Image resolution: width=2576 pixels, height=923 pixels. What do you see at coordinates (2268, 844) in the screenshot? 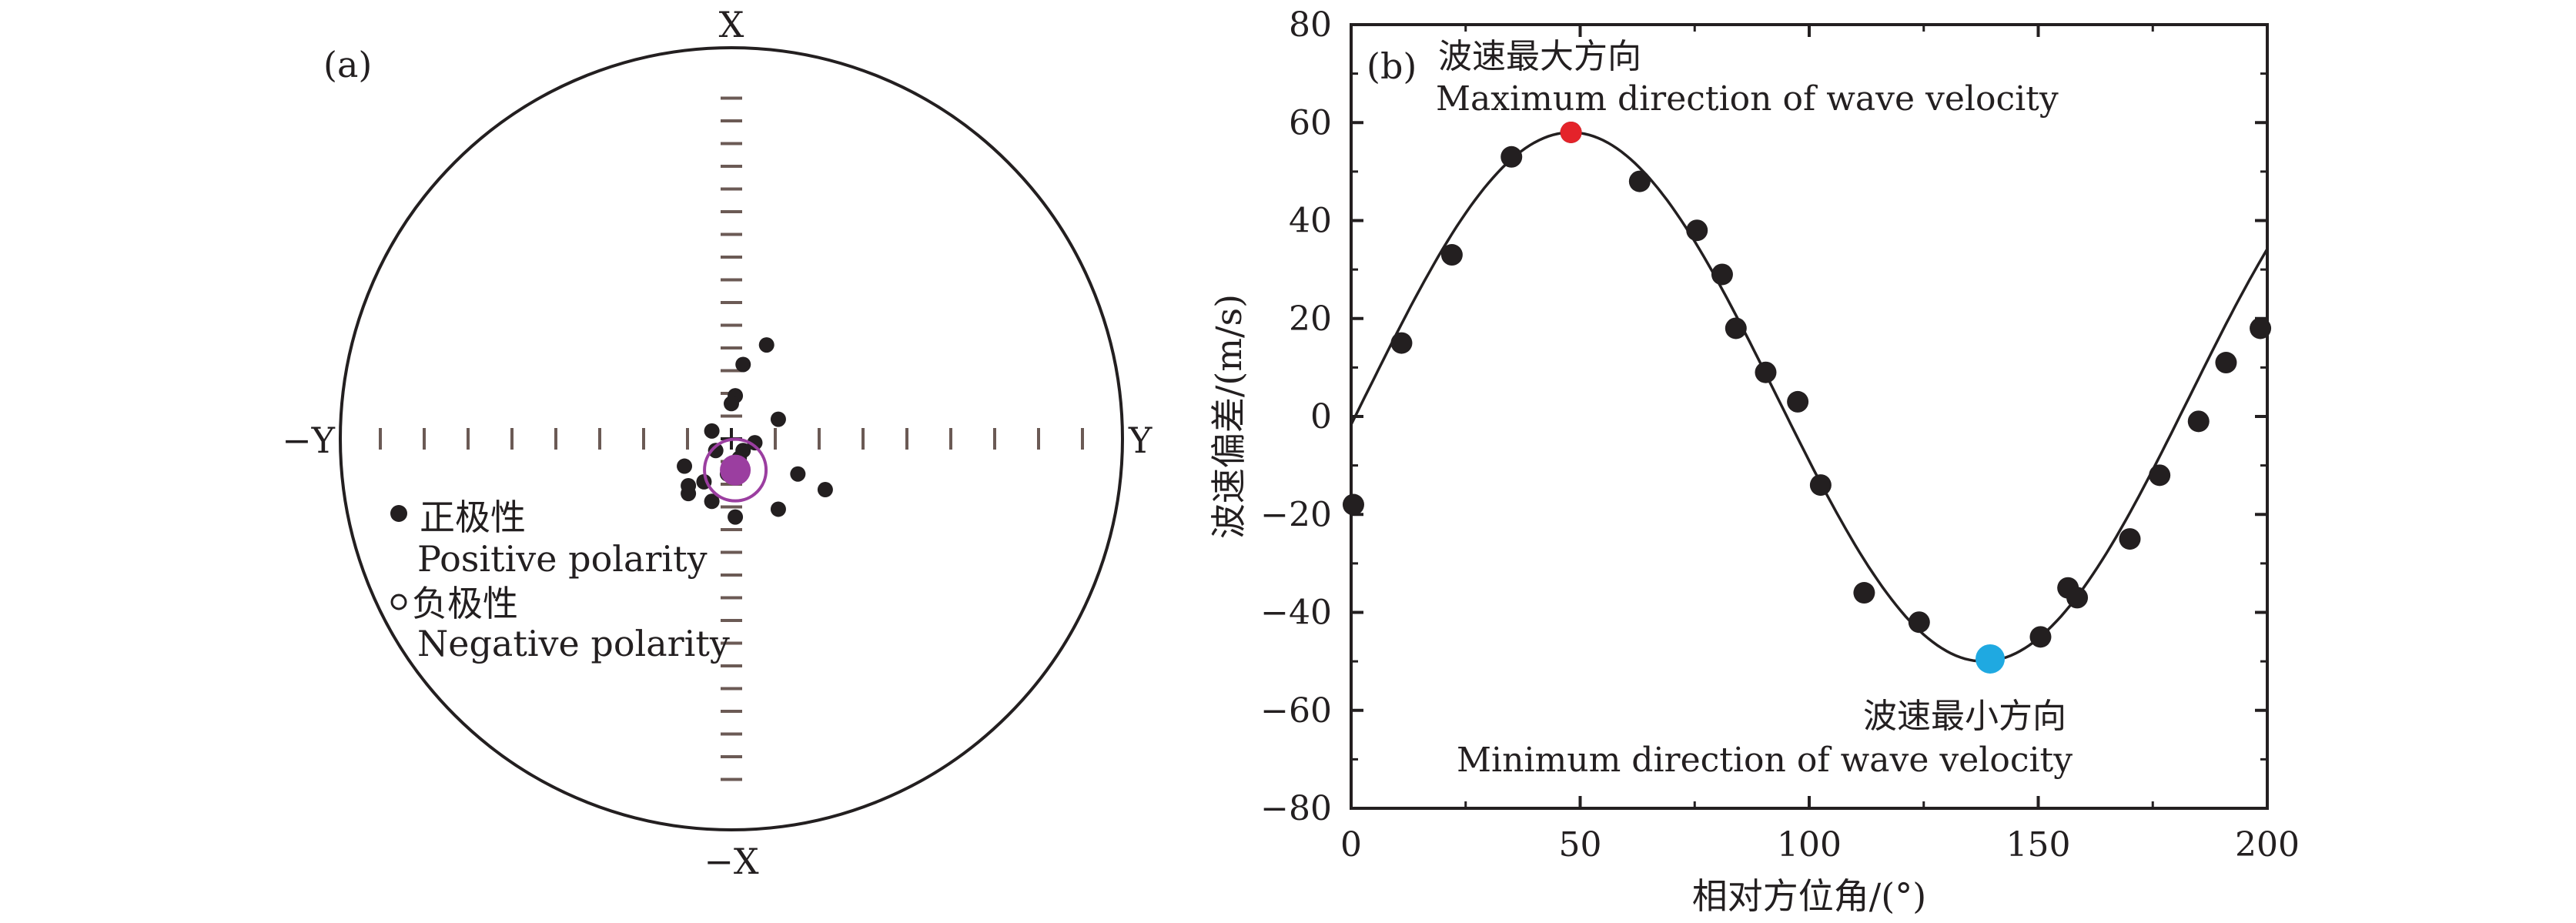
I see `x-tick-label: 200` at bounding box center [2268, 844].